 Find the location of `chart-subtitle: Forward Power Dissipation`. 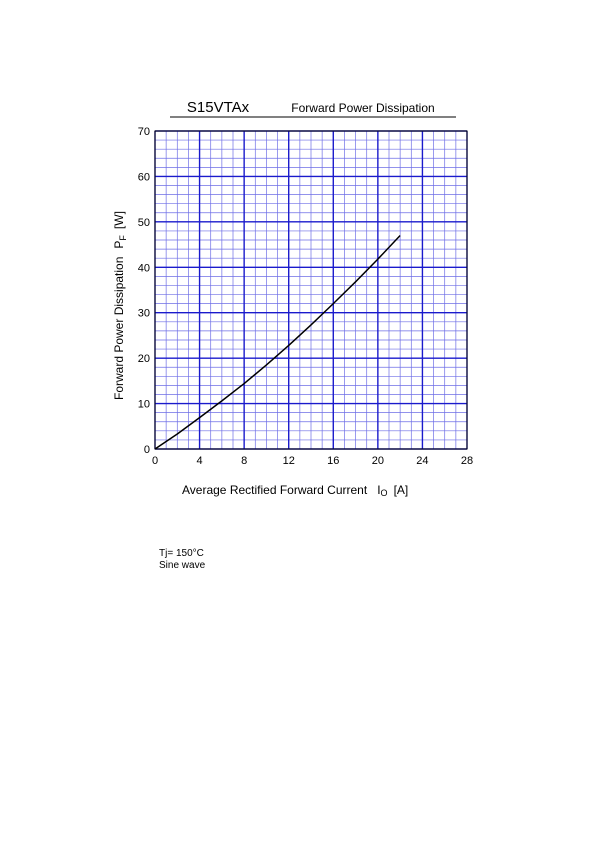

chart-subtitle: Forward Power Dissipation is located at coordinates (362, 108).